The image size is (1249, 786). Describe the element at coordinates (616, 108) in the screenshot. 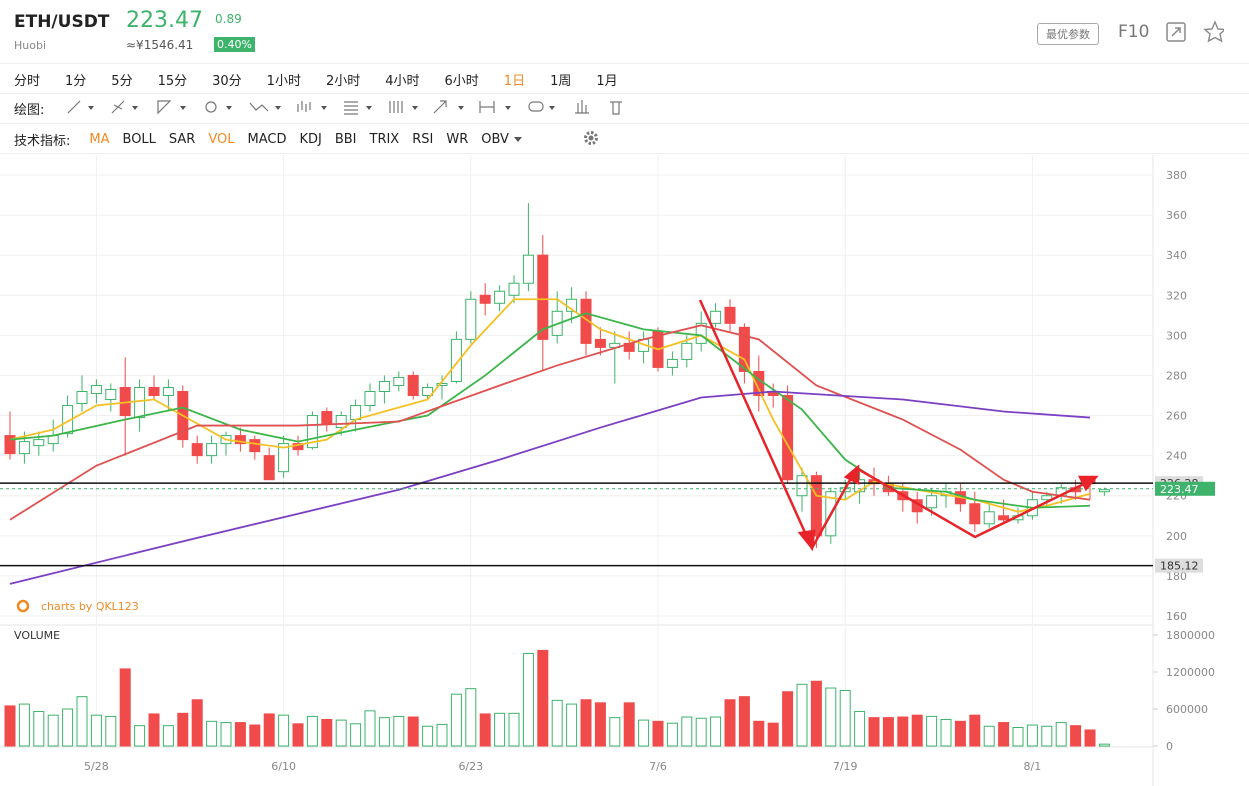

I see `delete-tool` at that location.